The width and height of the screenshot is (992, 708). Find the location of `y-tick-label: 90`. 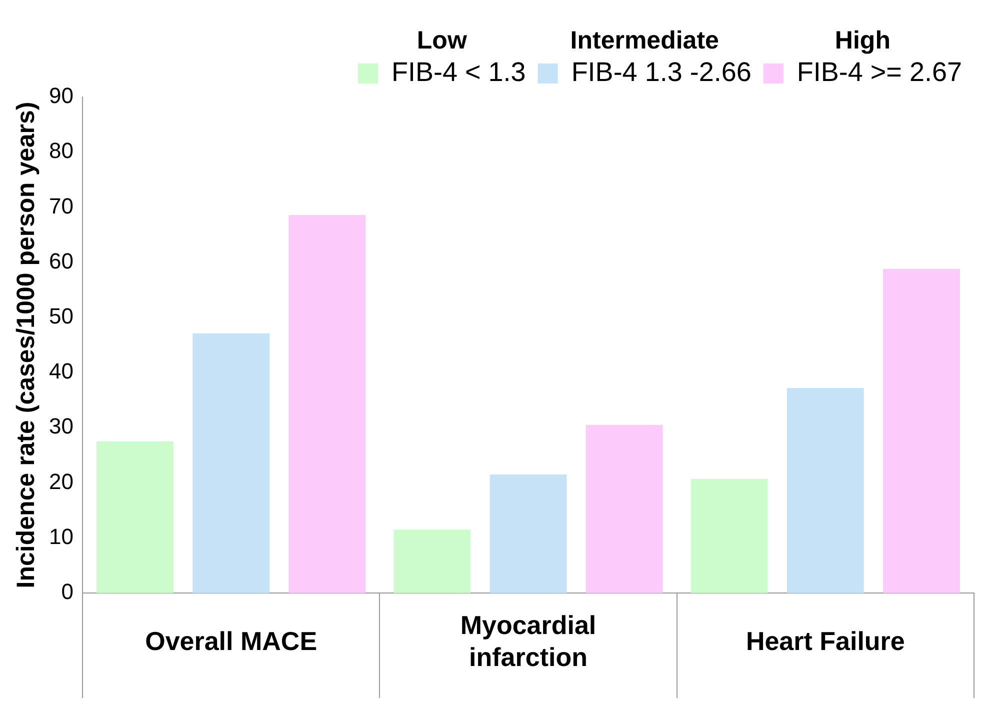

y-tick-label: 90 is located at coordinates (61, 95).